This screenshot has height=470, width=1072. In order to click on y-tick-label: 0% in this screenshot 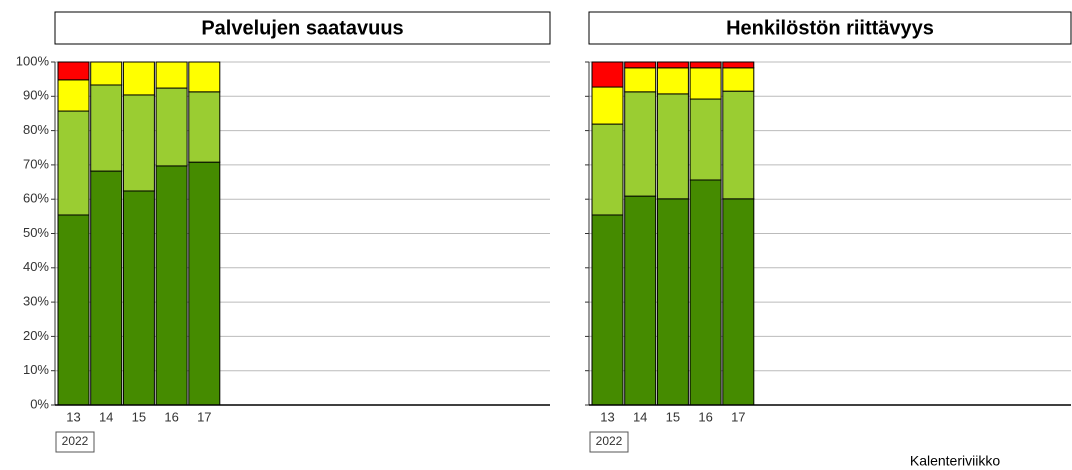, I will do `click(39, 403)`.